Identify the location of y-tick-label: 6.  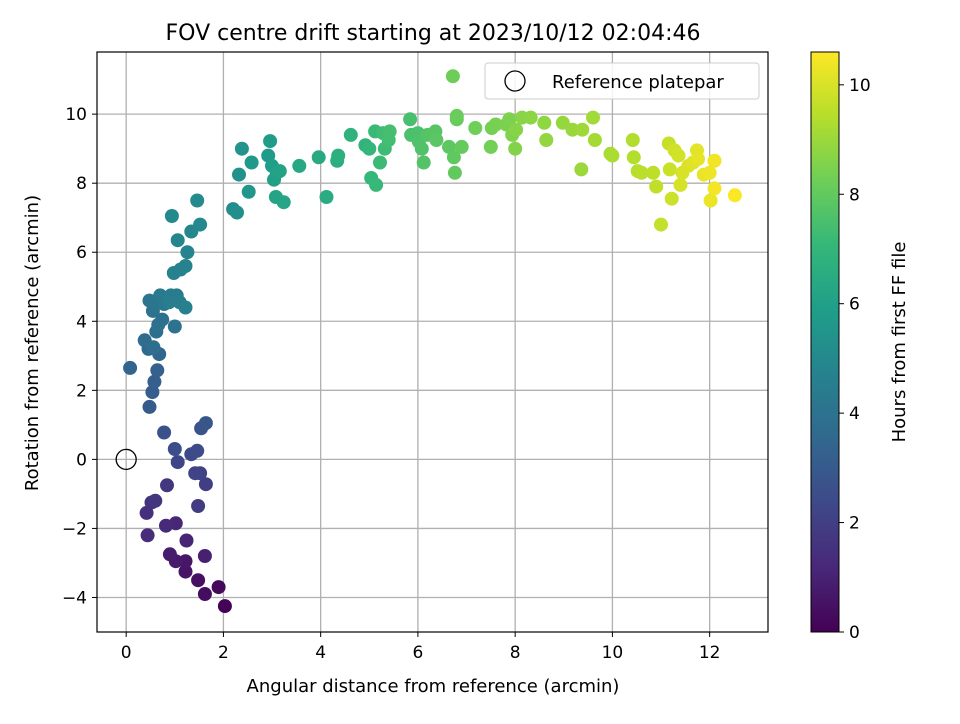
(81, 253).